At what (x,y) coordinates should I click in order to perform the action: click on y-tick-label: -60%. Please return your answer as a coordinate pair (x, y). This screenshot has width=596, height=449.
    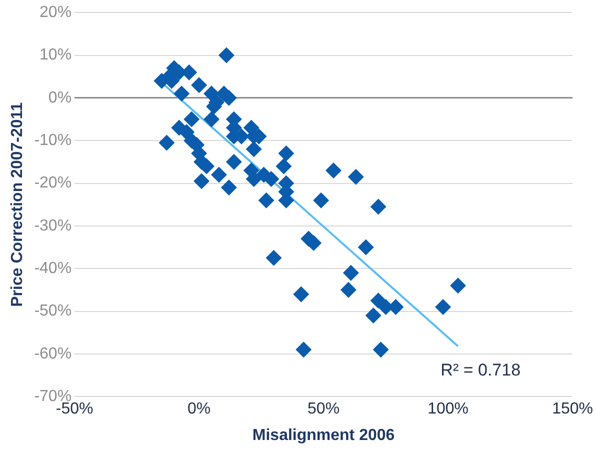
    Looking at the image, I should click on (53, 353).